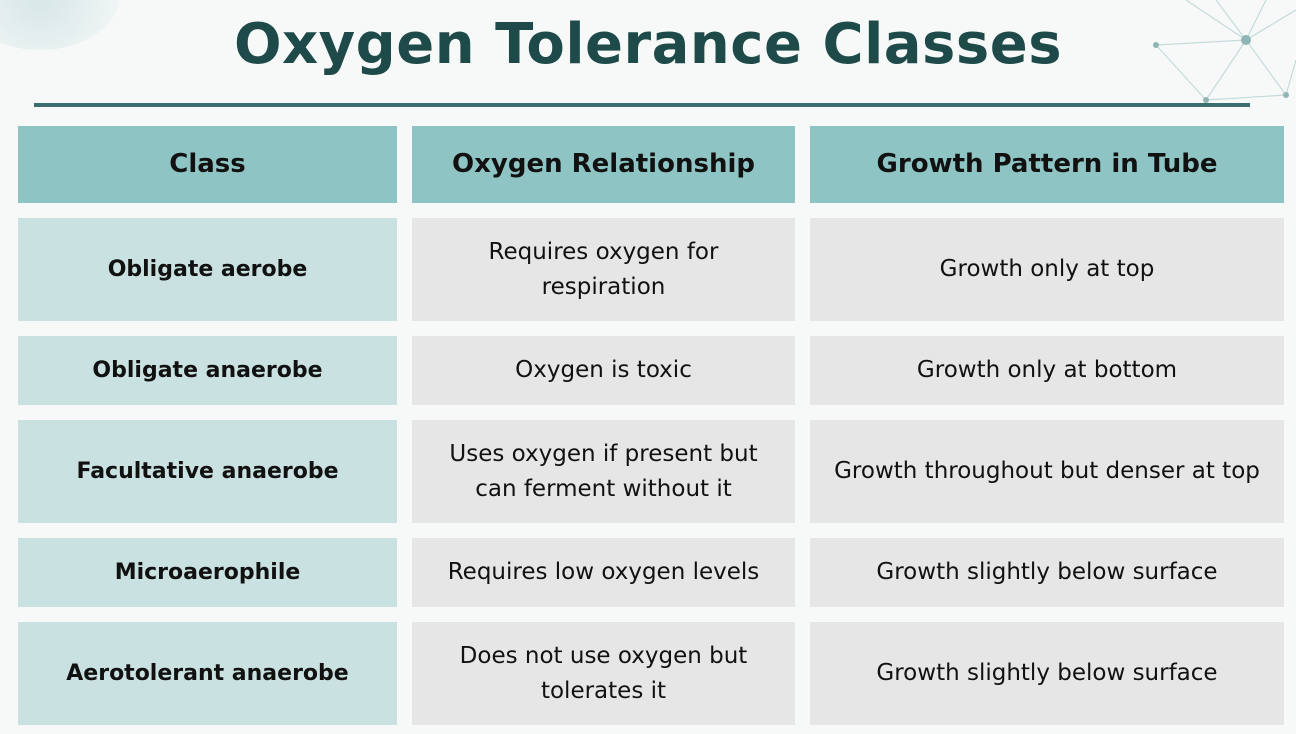 The width and height of the screenshot is (1296, 734). What do you see at coordinates (1047, 673) in the screenshot?
I see `row-5-growth-pattern: Growth slightly below surface` at bounding box center [1047, 673].